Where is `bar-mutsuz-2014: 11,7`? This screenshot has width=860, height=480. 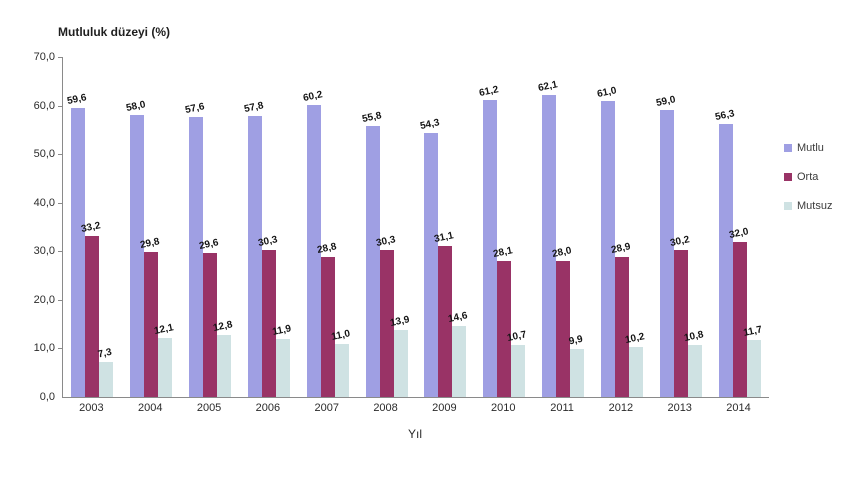
bar-mutsuz-2014: 11,7 is located at coordinates (752, 360).